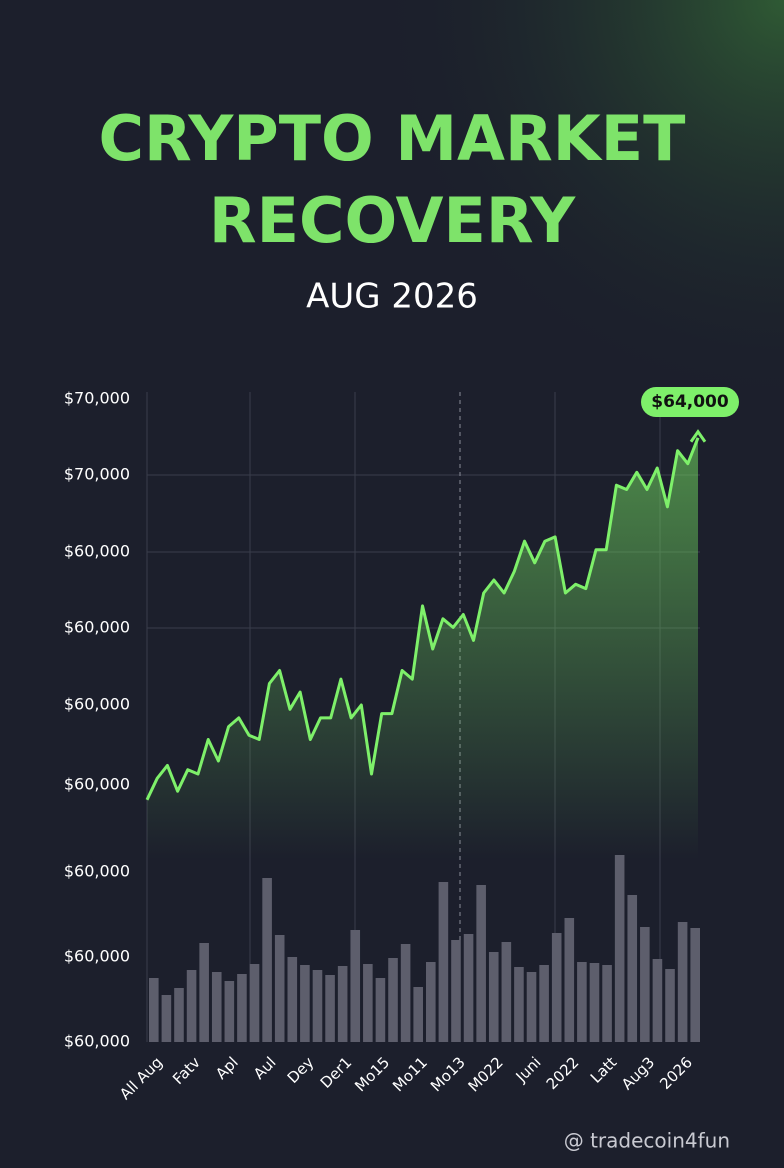  What do you see at coordinates (647, 1141) in the screenshot?
I see `watermark: @ tradecoin4fun` at bounding box center [647, 1141].